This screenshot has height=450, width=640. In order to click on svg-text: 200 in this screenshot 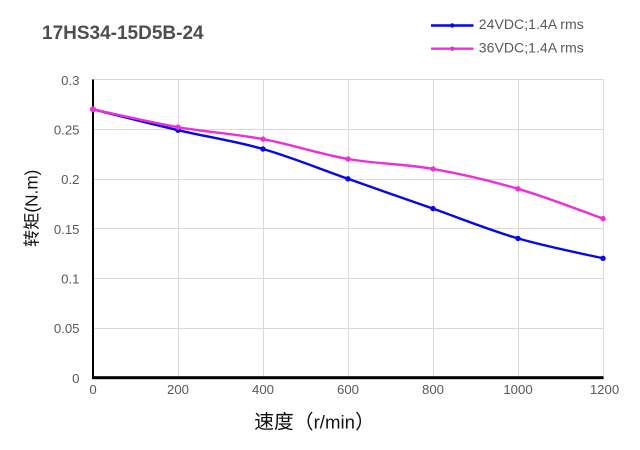, I will do `click(178, 389)`.